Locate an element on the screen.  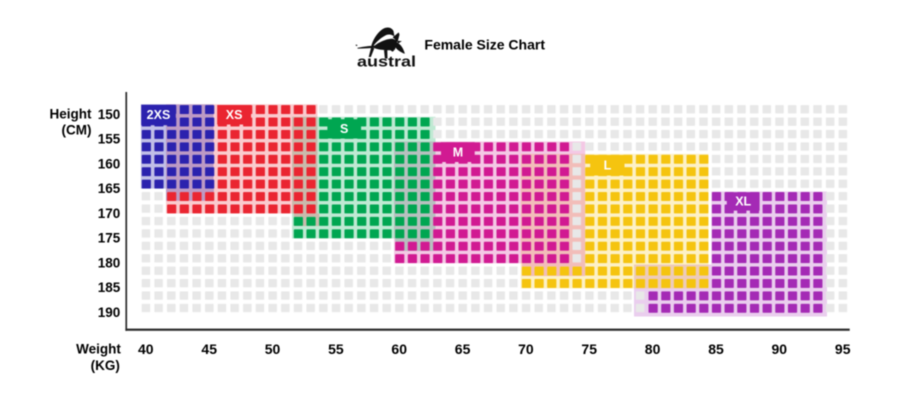
svg-text: S is located at coordinates (344, 129).